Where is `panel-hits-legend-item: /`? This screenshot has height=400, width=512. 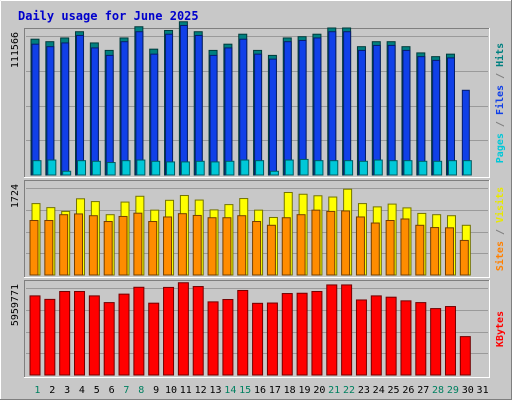
panel-hits-legend-item: / is located at coordinates (500, 124).